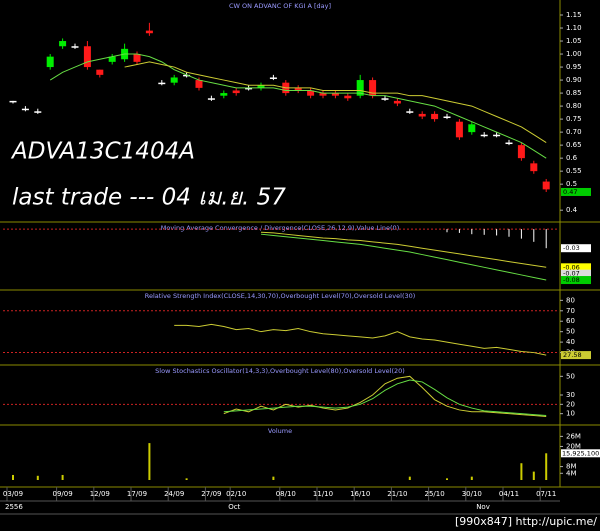 The image size is (600, 531). What do you see at coordinates (570, 321) in the screenshot?
I see `y-tick-label: 60` at bounding box center [570, 321].